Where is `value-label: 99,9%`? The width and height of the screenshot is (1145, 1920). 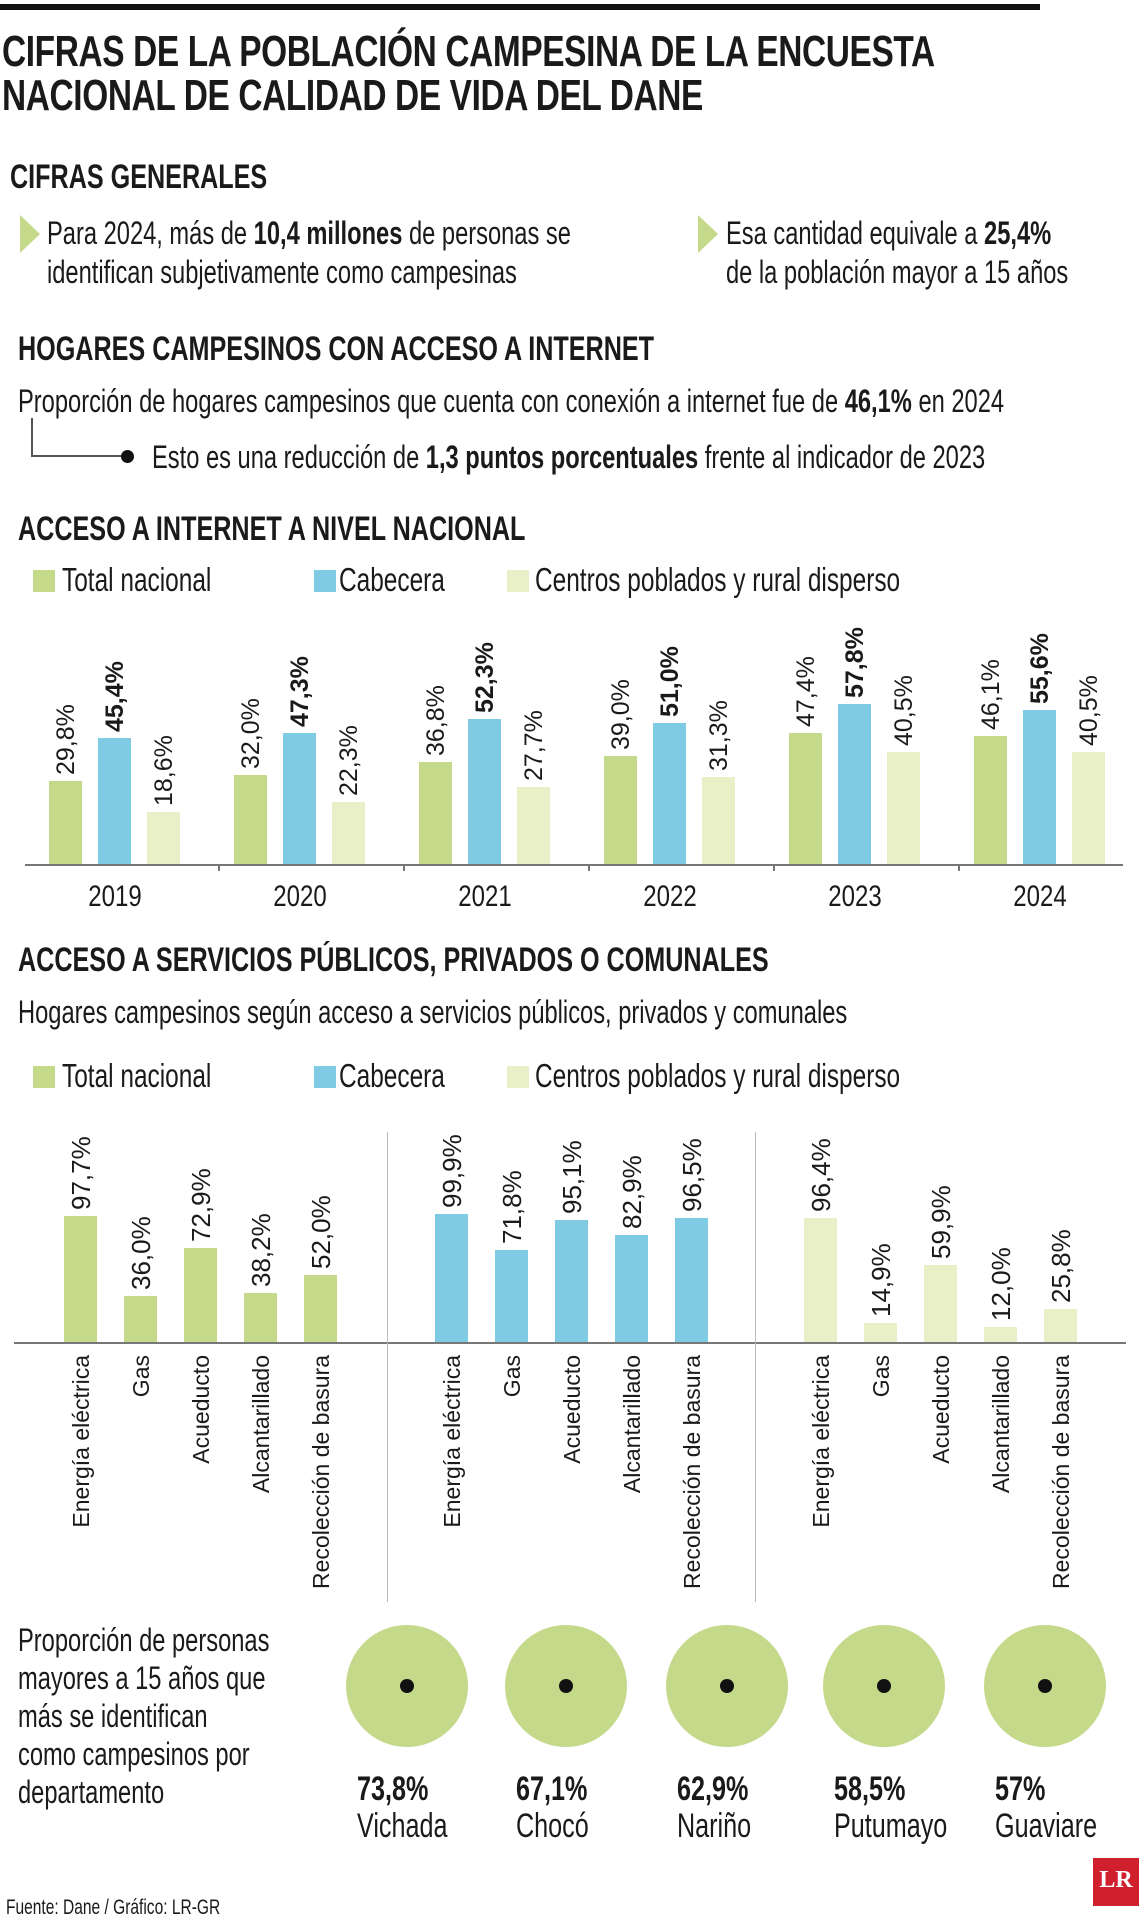
value-label: 99,9% is located at coordinates (451, 1170).